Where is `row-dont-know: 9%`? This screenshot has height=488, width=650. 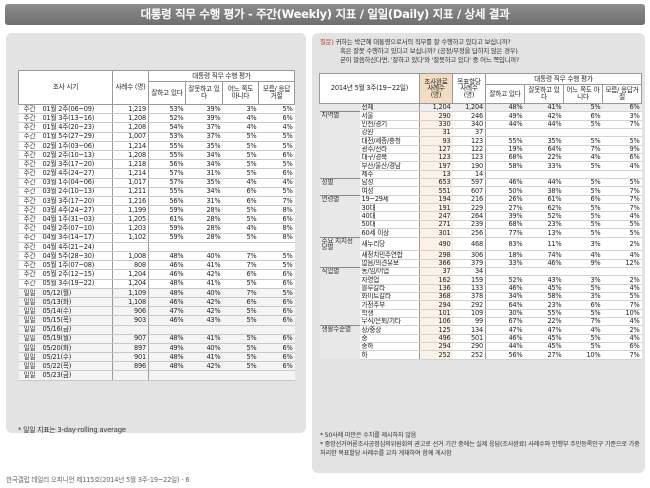
row-dont-know: 9% is located at coordinates (622, 150).